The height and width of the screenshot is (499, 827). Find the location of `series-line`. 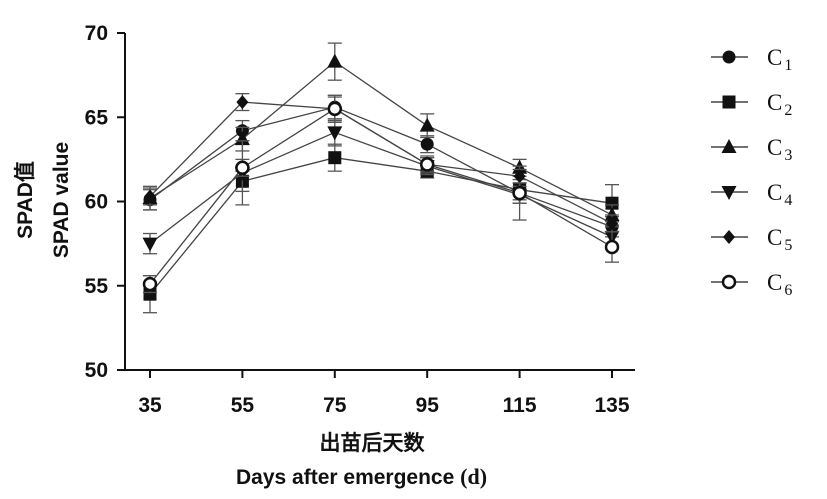

series-line is located at coordinates (381, 167).